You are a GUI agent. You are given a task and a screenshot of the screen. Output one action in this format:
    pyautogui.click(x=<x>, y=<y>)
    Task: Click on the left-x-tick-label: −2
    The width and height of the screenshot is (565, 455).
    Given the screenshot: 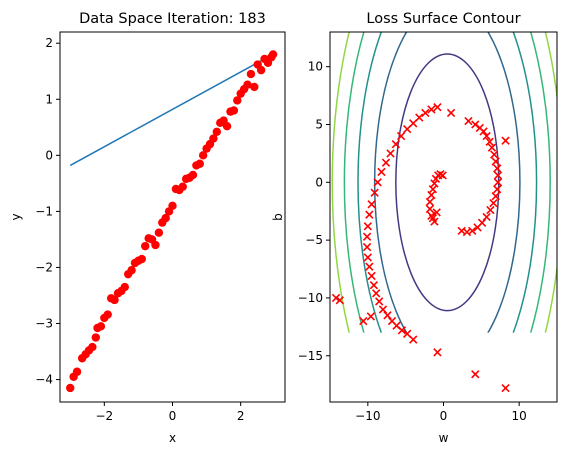 What is the action you would take?
    pyautogui.click(x=104, y=416)
    